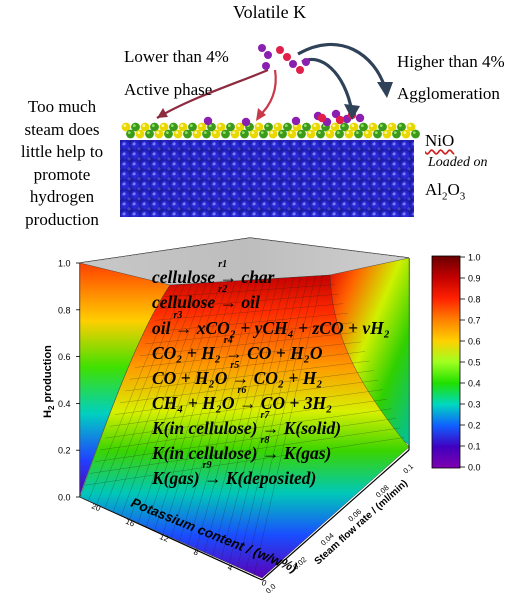  Describe the element at coordinates (223, 264) in the screenshot. I see `reaction-rate-label: r1` at that location.